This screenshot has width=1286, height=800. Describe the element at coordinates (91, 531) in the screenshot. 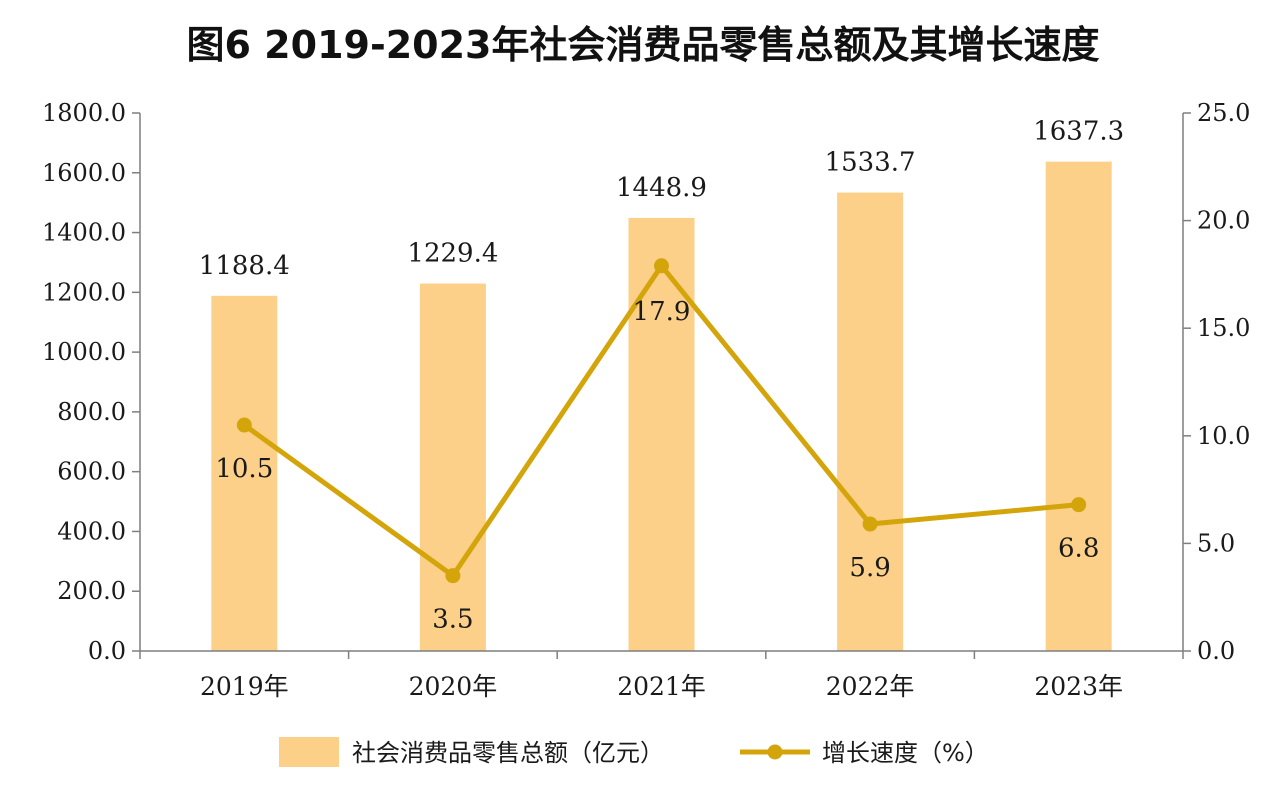

I see `left-tick-label: 400.0` at that location.